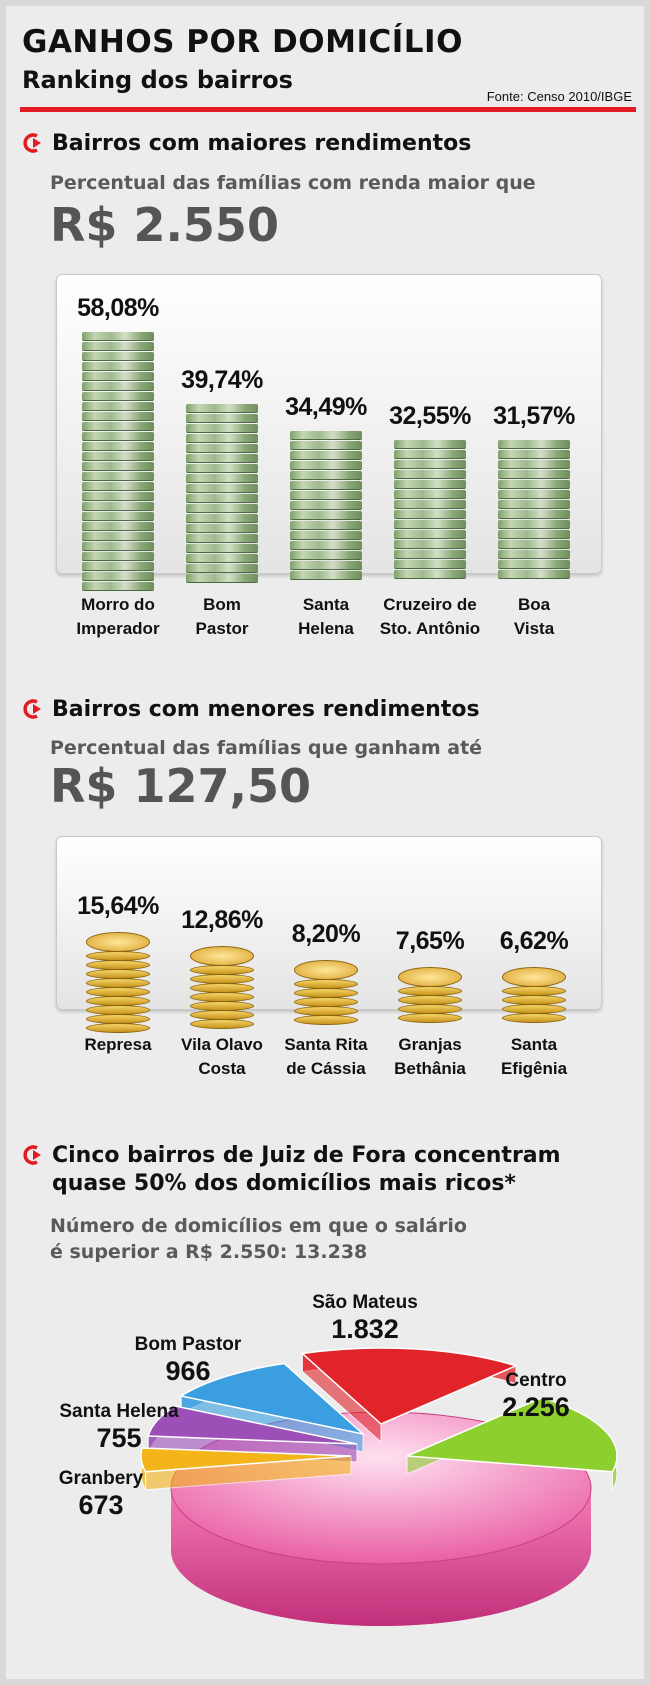  What do you see at coordinates (381, 1557) in the screenshot?
I see `pie-side-others-shade` at bounding box center [381, 1557].